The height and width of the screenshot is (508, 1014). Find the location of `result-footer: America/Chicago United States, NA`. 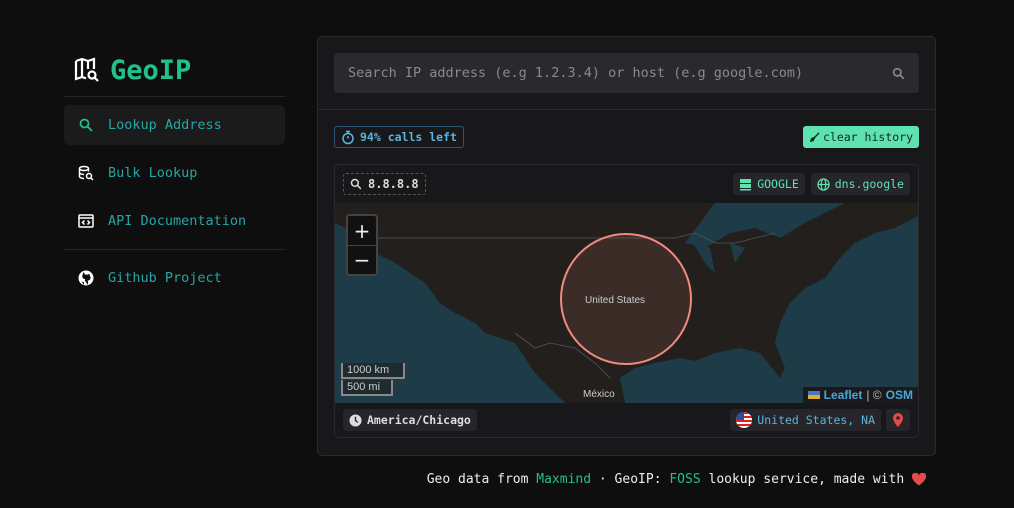

result-footer: America/Chicago United States, NA is located at coordinates (626, 420).